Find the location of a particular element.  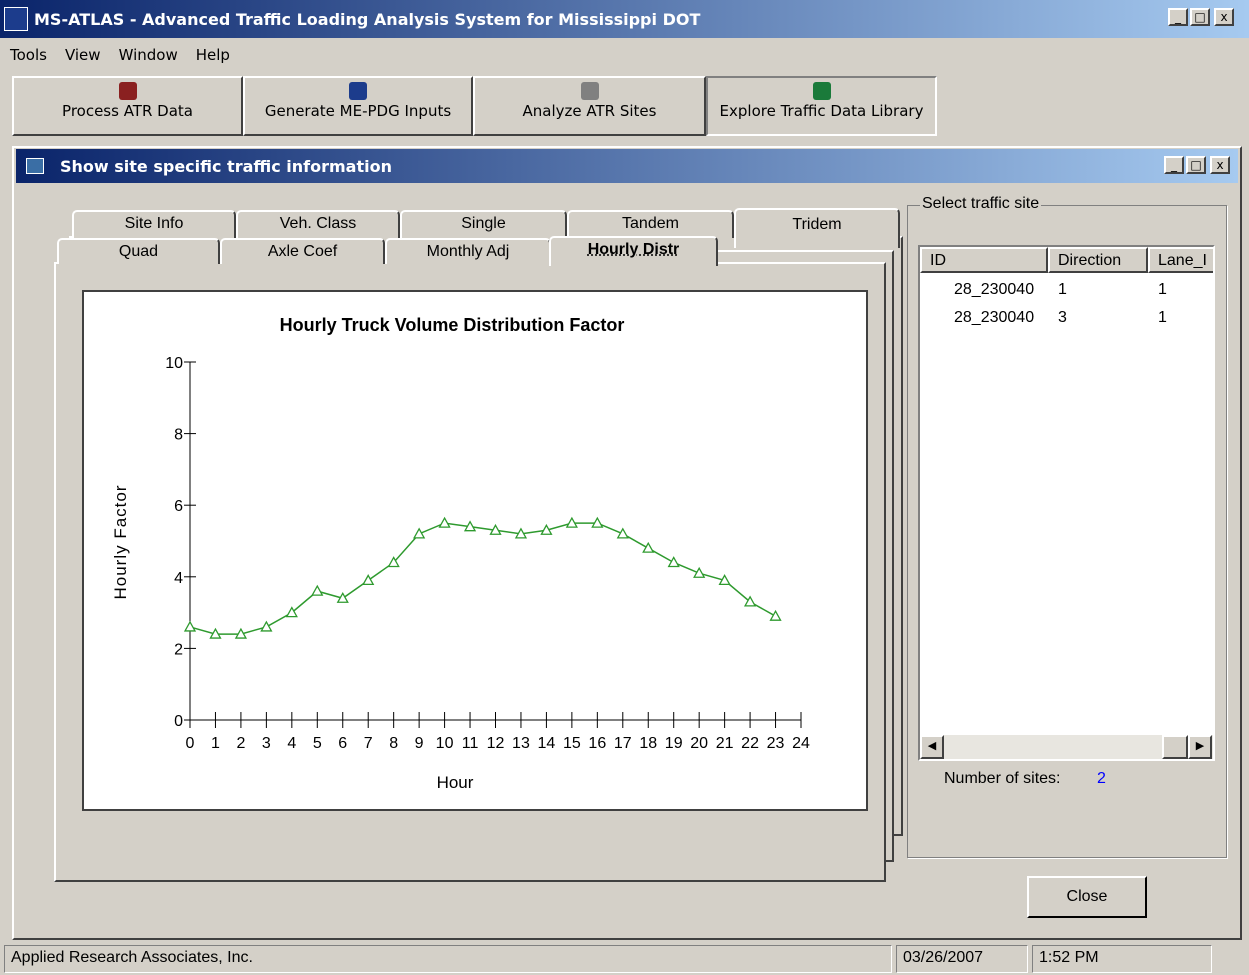

close-button: Close is located at coordinates (1087, 897).